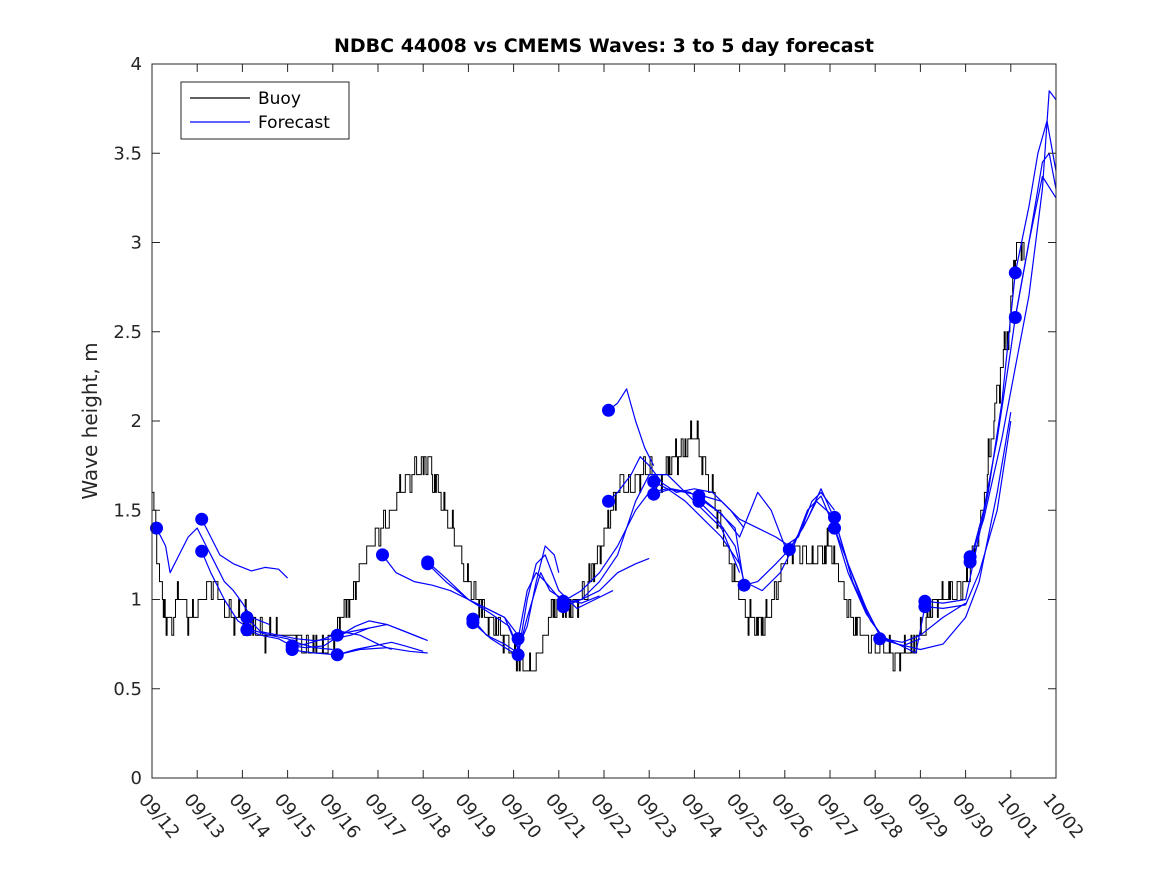 The width and height of the screenshot is (1167, 875). What do you see at coordinates (701, 816) in the screenshot?
I see `x-tick-label: 09/24` at bounding box center [701, 816].